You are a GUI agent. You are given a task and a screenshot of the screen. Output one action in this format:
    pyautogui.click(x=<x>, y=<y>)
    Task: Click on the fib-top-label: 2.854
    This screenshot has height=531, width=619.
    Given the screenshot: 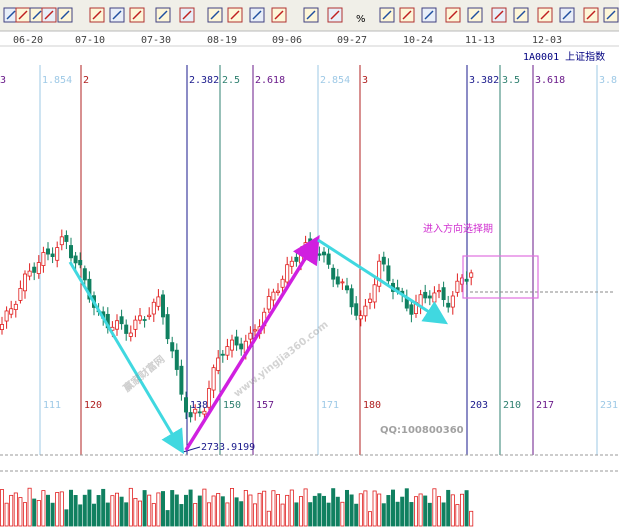 What is the action you would take?
    pyautogui.click(x=335, y=80)
    